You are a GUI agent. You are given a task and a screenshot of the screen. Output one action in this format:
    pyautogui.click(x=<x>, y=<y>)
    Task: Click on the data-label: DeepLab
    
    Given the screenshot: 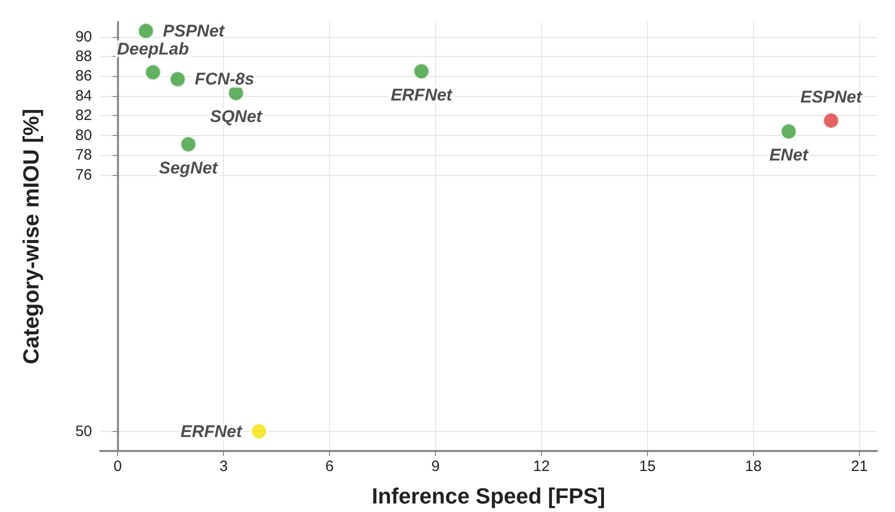 What is the action you would take?
    pyautogui.click(x=153, y=48)
    